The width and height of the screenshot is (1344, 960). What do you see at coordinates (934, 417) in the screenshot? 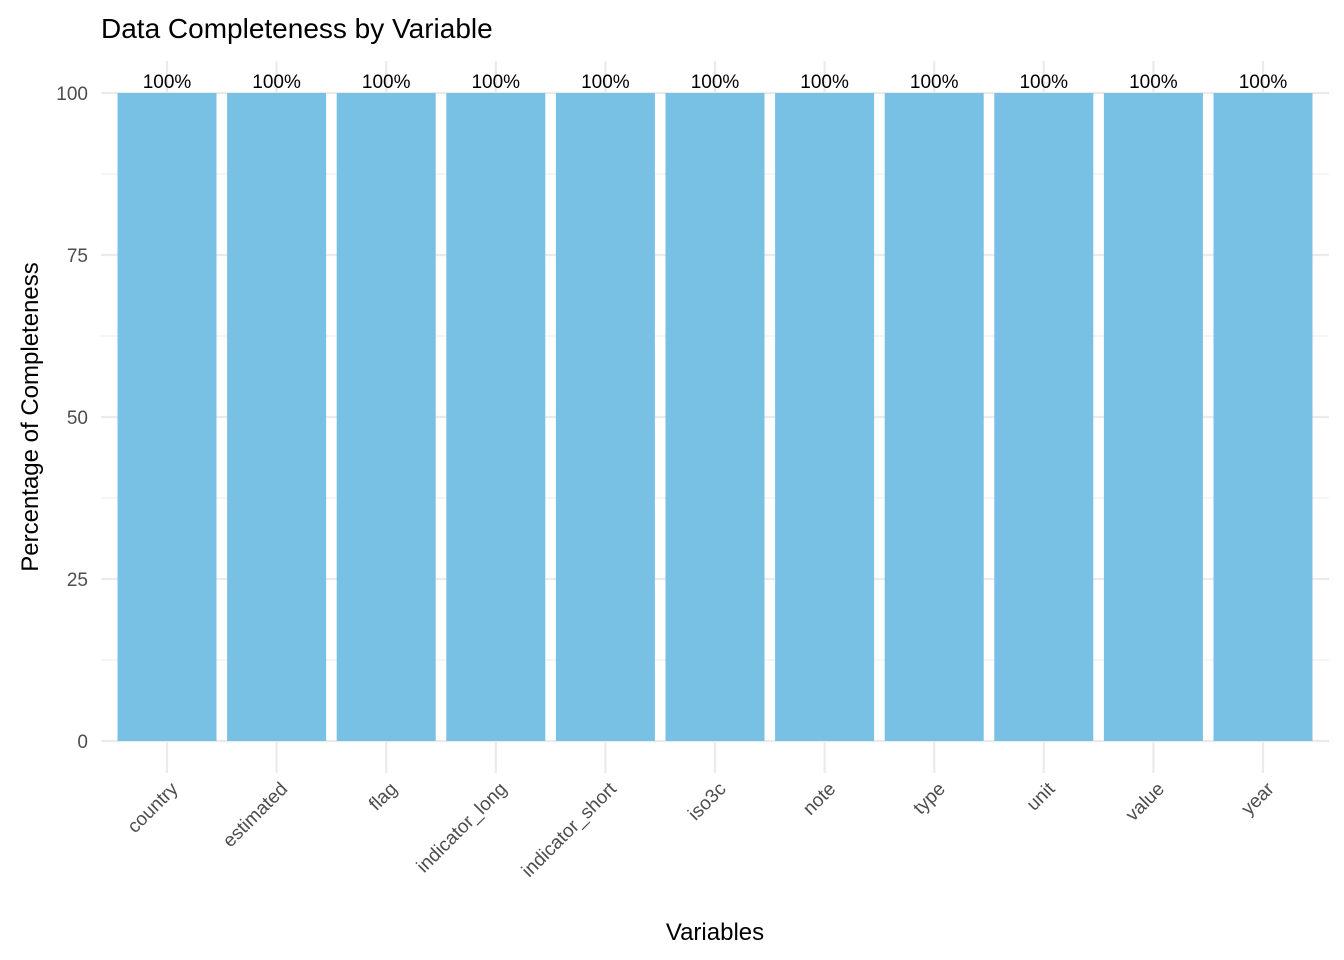
I see `bar-type` at bounding box center [934, 417].